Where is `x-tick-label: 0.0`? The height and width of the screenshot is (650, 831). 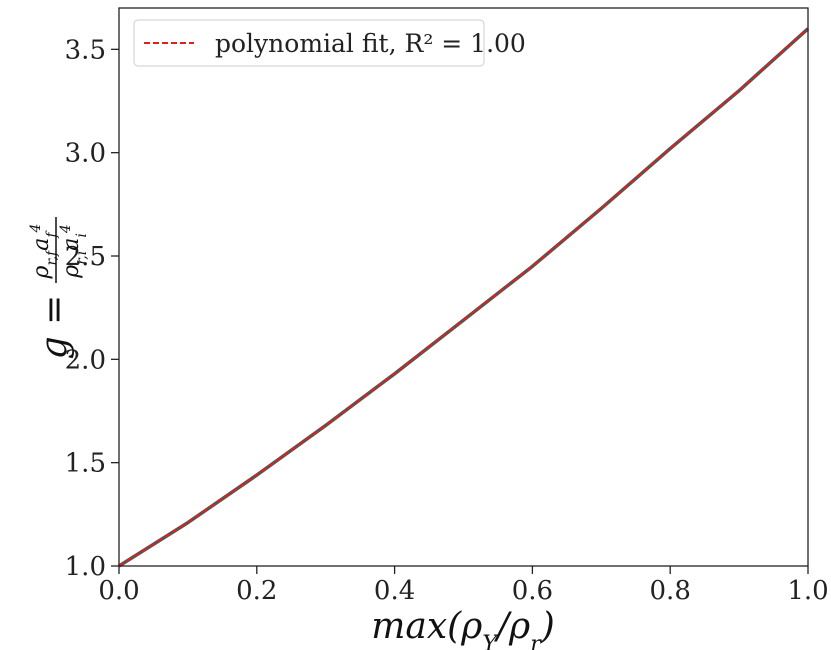 x-tick-label: 0.0 is located at coordinates (118, 591).